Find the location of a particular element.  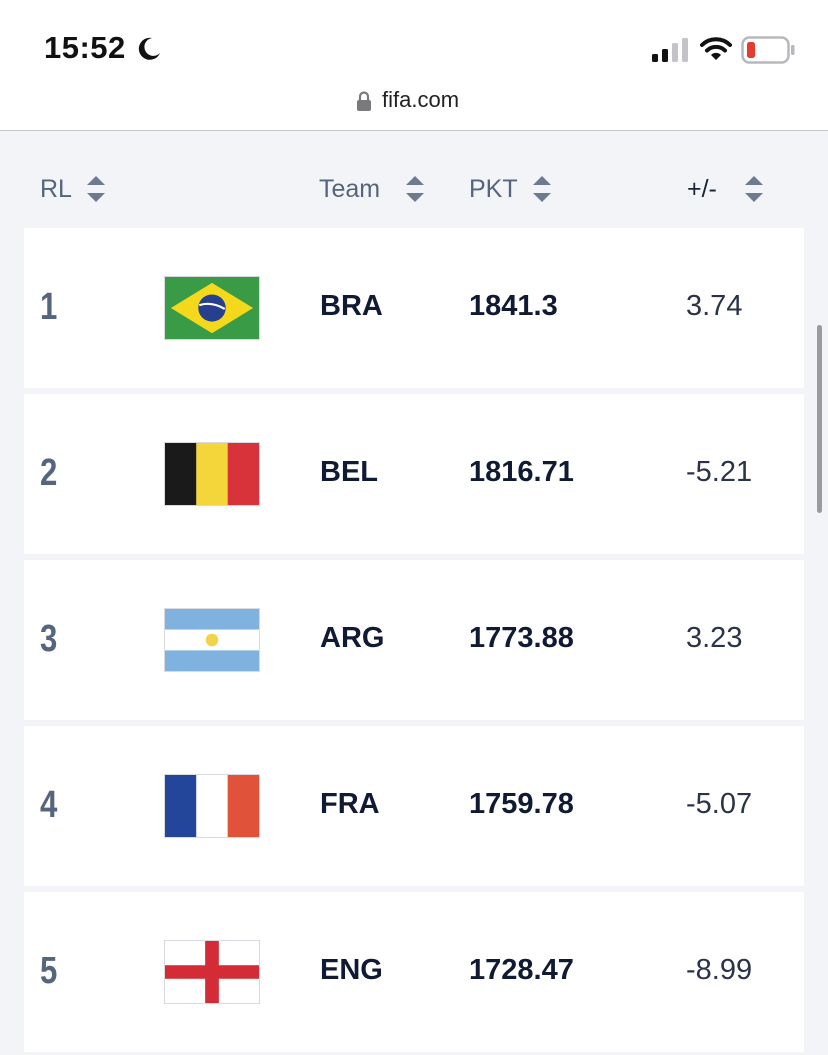

points-value: 1841.3 is located at coordinates (513, 306).